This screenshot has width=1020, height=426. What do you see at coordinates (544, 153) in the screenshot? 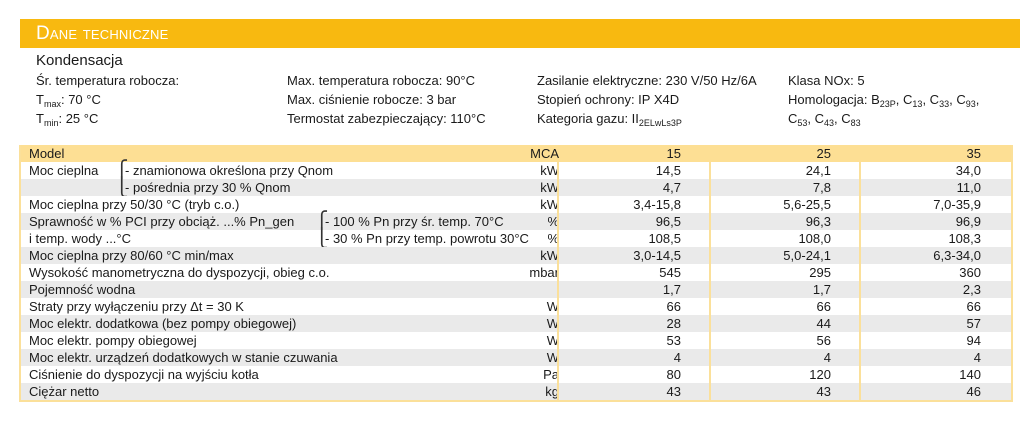
I see `header-mca: MCA` at bounding box center [544, 153].